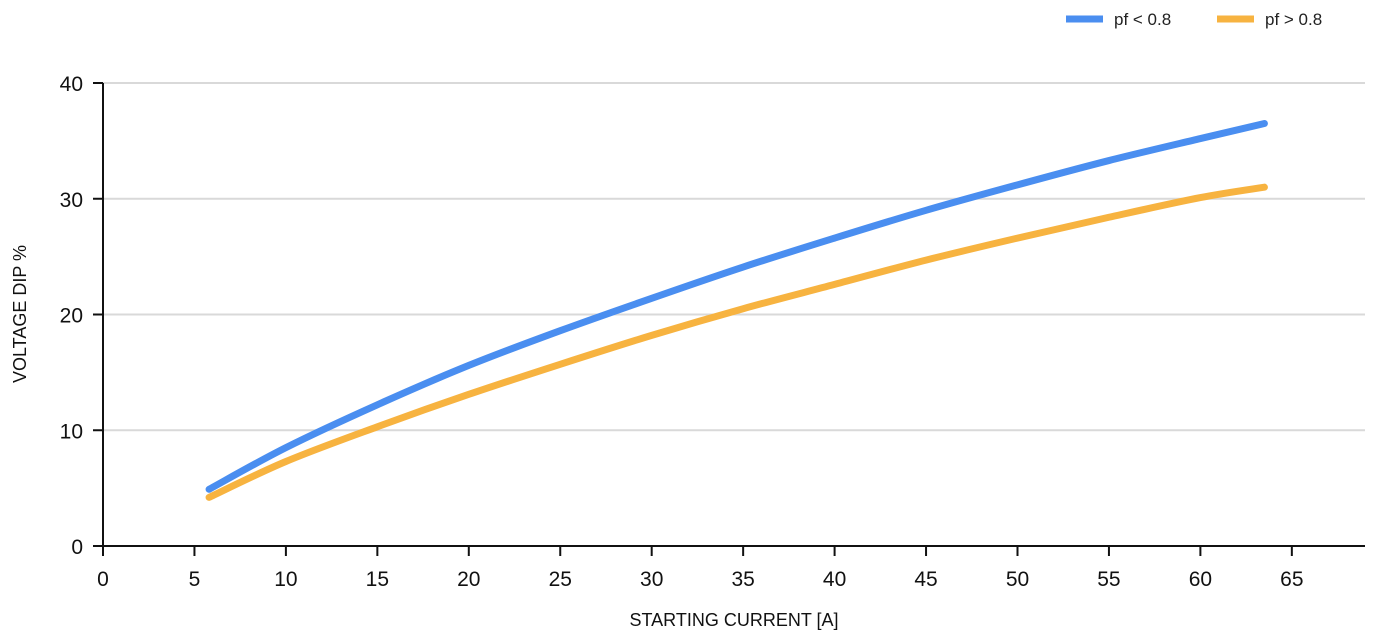 The height and width of the screenshot is (633, 1373). What do you see at coordinates (1200, 579) in the screenshot?
I see `x-tick-label: 60` at bounding box center [1200, 579].